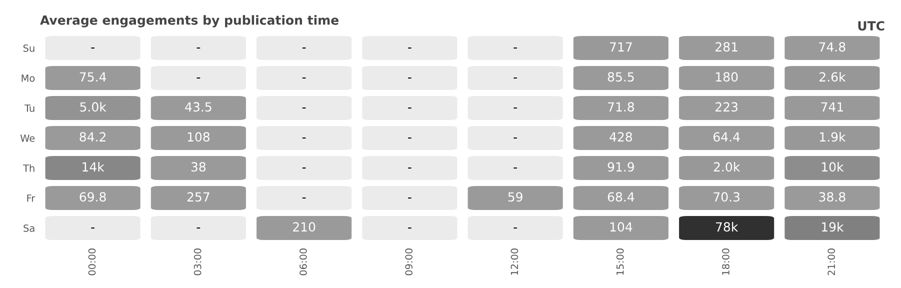 The width and height of the screenshot is (901, 288). I want to click on data-label: 717, so click(621, 47).